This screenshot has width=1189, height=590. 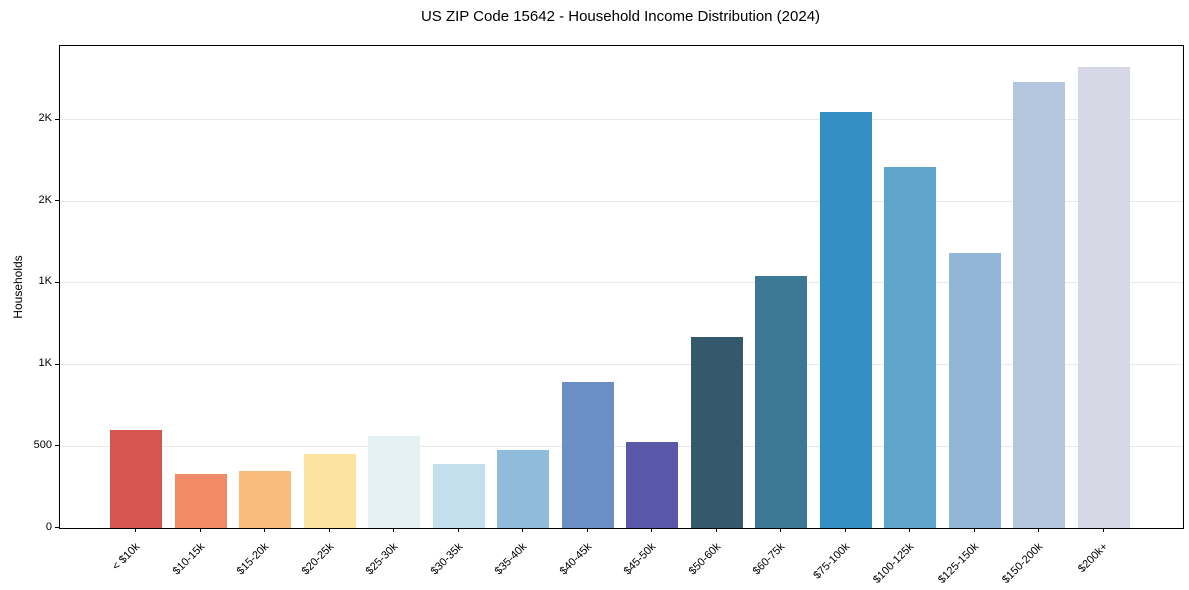 What do you see at coordinates (317, 559) in the screenshot?
I see `x-tick-label: $20-25k` at bounding box center [317, 559].